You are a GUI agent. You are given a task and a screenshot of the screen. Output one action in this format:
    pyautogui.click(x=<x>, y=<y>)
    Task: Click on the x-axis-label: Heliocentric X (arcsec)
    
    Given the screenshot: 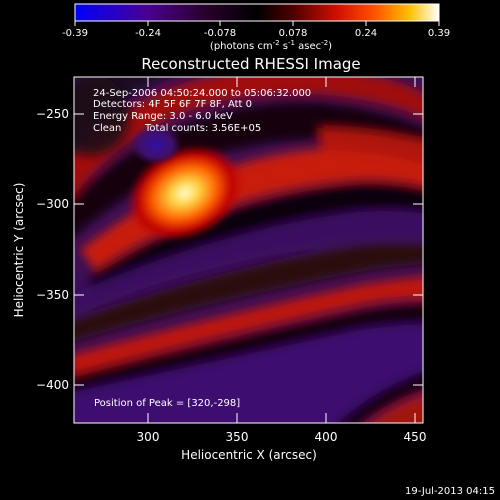 What is the action you would take?
    pyautogui.click(x=249, y=455)
    